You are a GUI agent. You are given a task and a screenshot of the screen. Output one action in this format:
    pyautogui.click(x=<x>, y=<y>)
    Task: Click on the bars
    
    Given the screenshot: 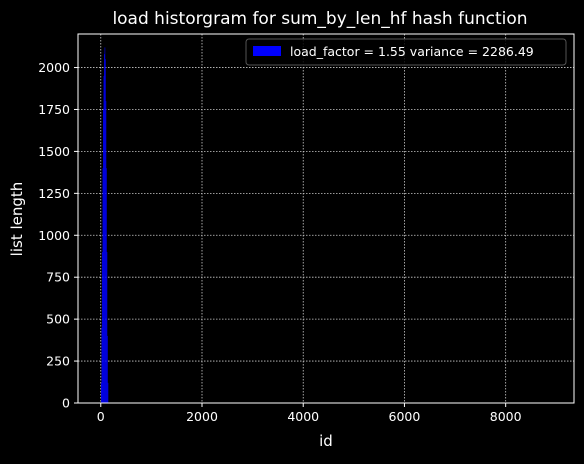 What is the action you would take?
    pyautogui.click(x=105, y=225)
    